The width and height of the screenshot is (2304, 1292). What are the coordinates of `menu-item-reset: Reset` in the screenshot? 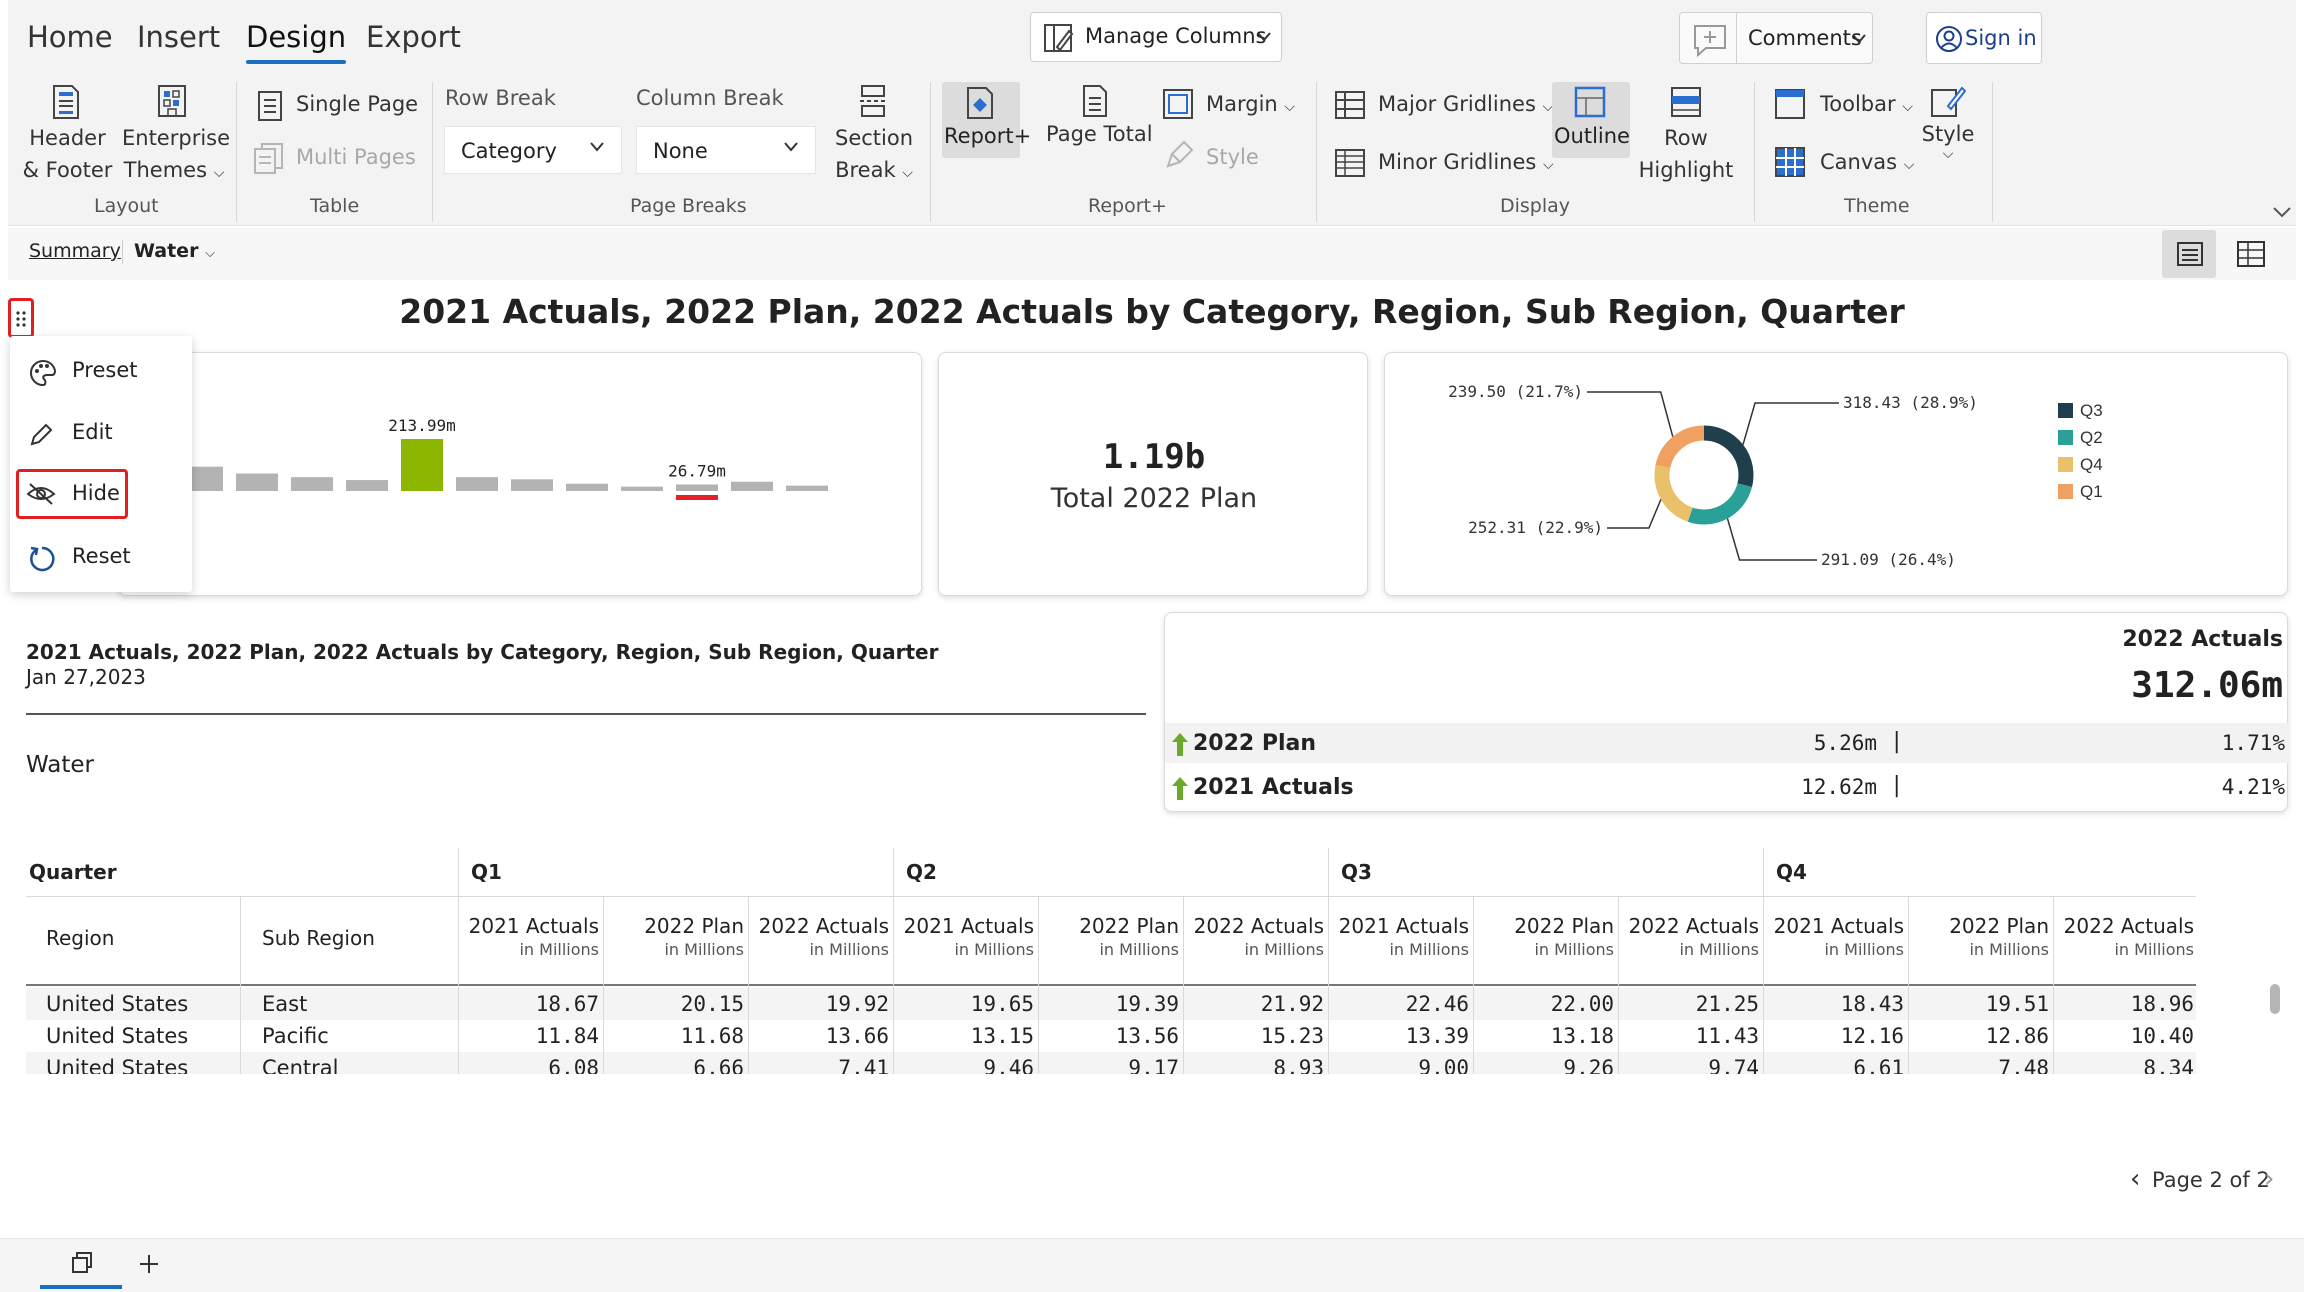 It's located at (103, 559).